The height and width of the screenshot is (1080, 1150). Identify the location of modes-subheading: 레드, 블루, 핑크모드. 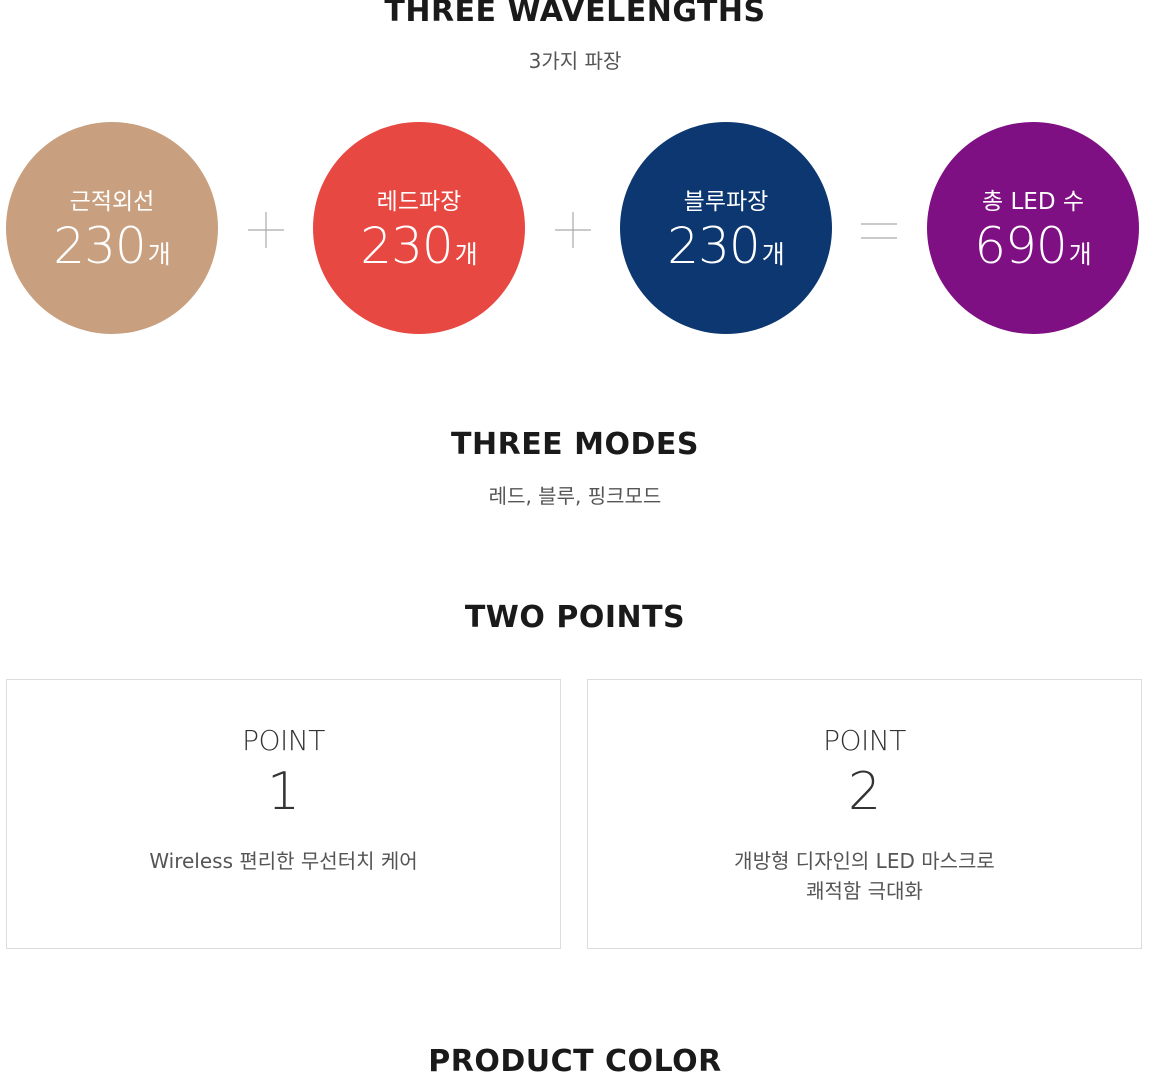
(575, 496).